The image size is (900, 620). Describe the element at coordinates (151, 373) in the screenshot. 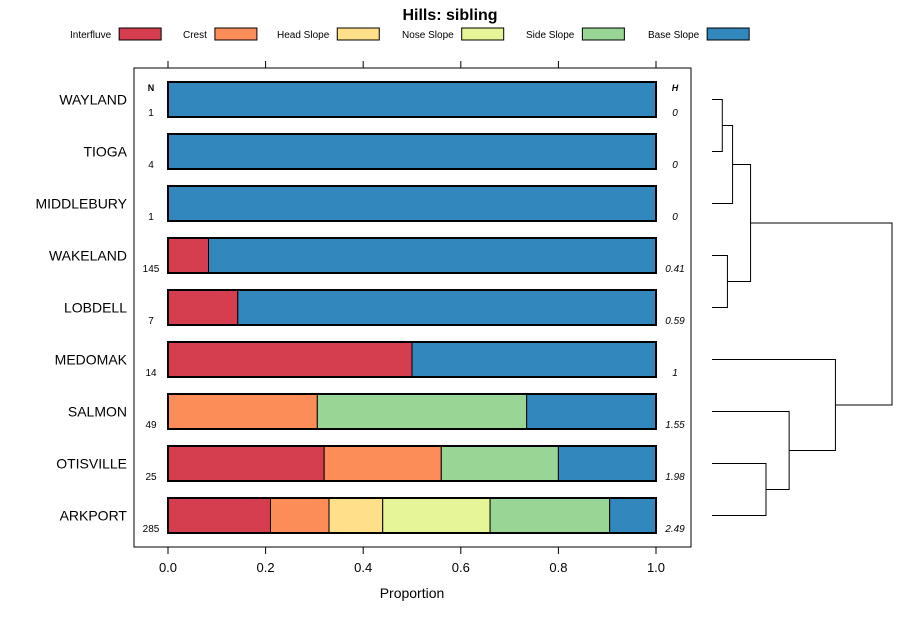

I see `count-label: 14` at that location.